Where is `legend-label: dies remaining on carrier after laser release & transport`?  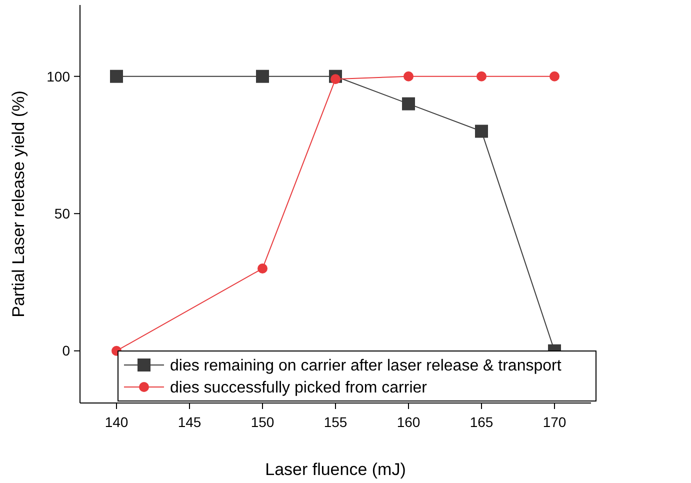 legend-label: dies remaining on carrier after laser release & transport is located at coordinates (366, 366).